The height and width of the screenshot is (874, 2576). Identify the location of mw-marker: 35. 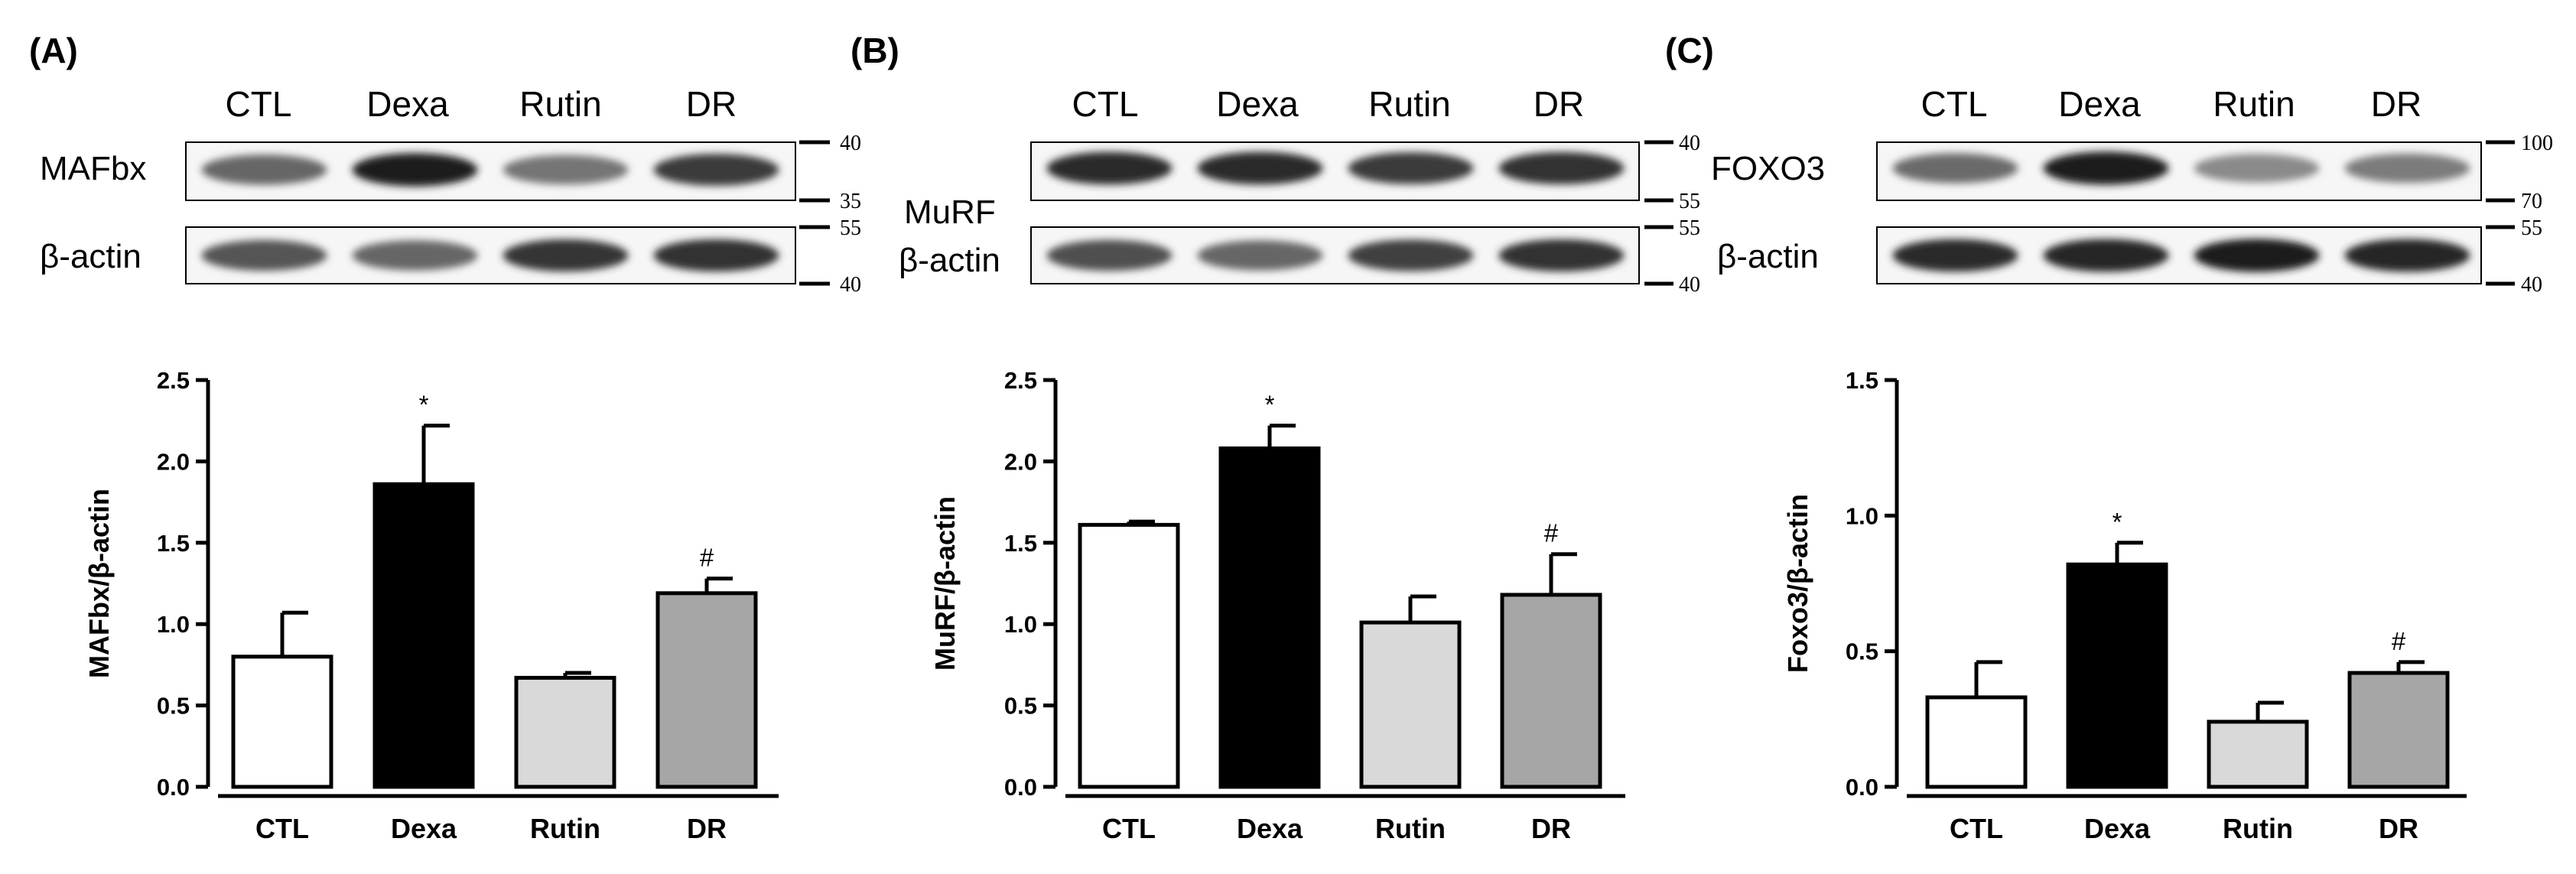
(850, 201).